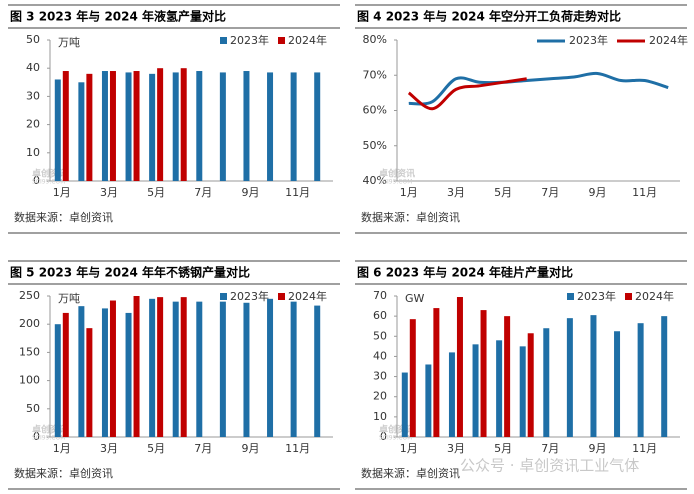 This screenshot has width=694, height=494. I want to click on y-tick-label: 10, so click(380, 416).